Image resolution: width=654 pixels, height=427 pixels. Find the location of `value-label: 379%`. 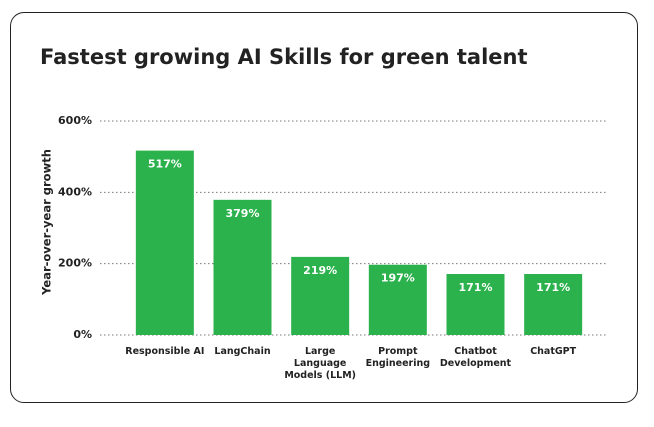

value-label: 379% is located at coordinates (243, 213).